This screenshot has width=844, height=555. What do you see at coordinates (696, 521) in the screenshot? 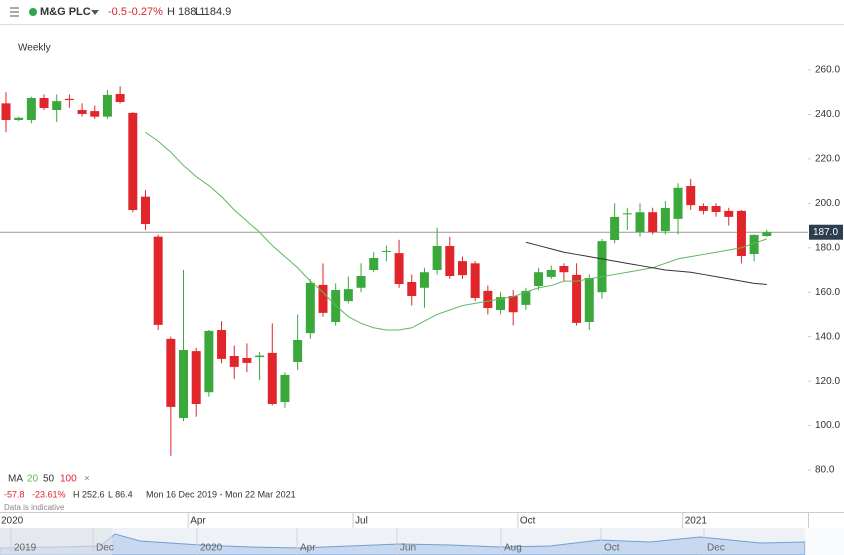
I see `x-tick-label: 2021` at bounding box center [696, 521].